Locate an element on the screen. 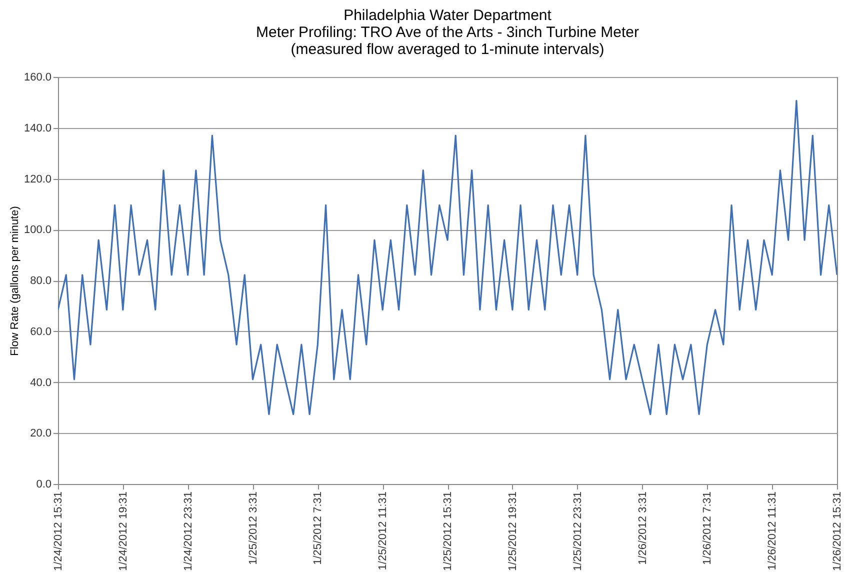 The height and width of the screenshot is (577, 854). x-tick-label: 1/25/2012 7:31 is located at coordinates (318, 528).